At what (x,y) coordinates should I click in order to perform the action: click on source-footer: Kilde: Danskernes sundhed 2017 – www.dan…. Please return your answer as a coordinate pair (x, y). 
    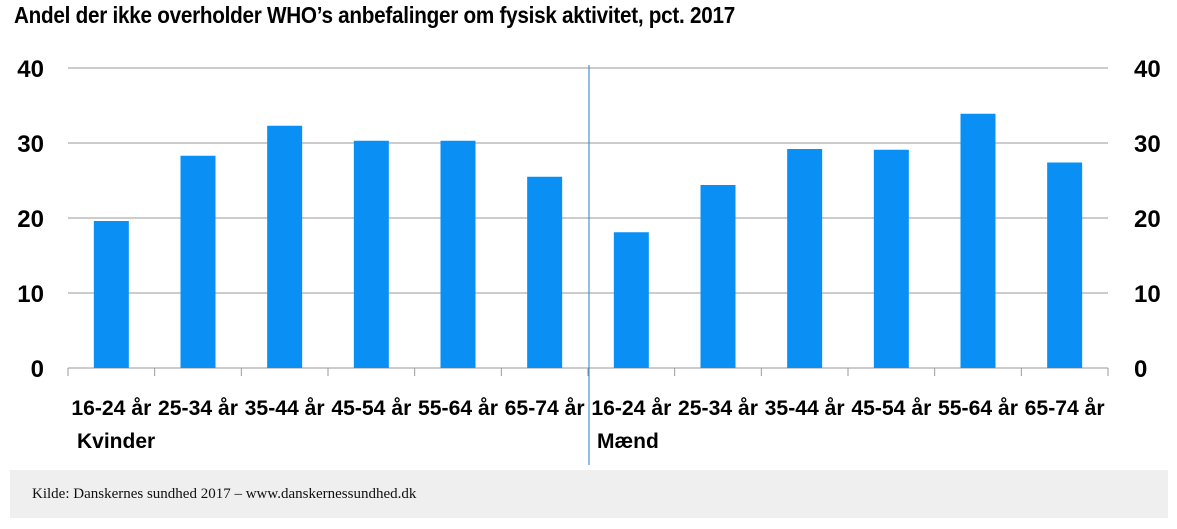
    Looking at the image, I should click on (589, 494).